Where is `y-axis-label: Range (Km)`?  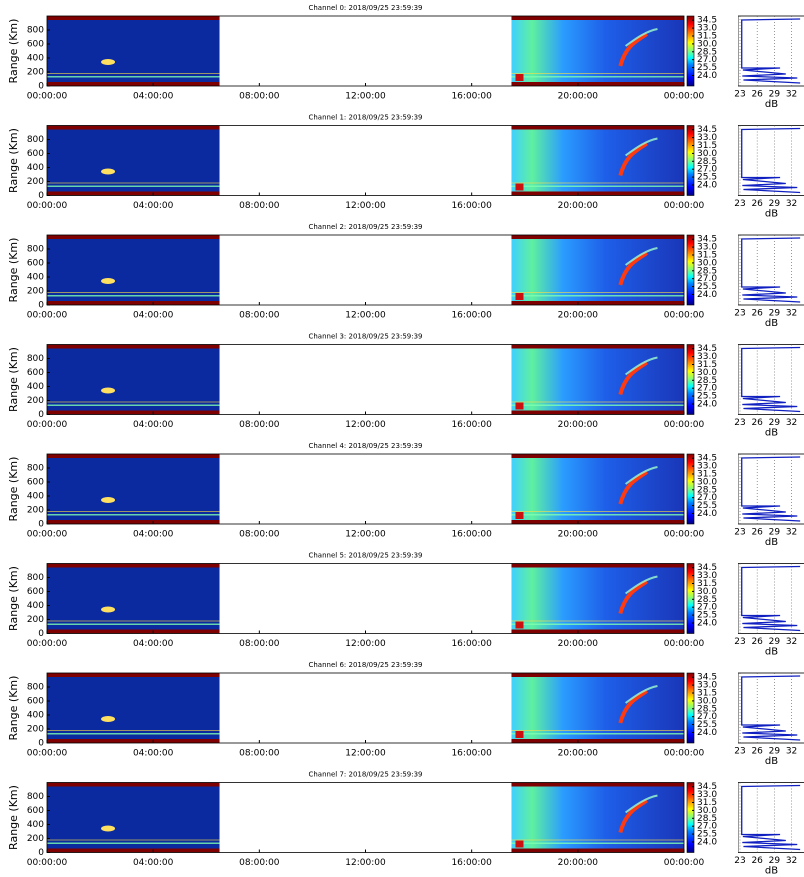
y-axis-label: Range (Km) is located at coordinates (13, 51).